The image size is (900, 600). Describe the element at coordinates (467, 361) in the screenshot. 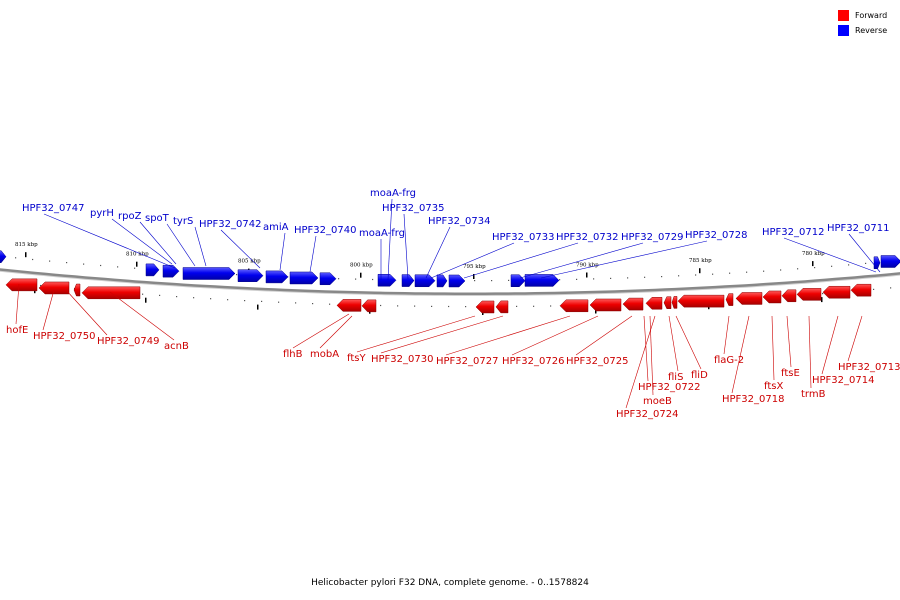

I see `forward-gene-label: HPF32_0727` at that location.